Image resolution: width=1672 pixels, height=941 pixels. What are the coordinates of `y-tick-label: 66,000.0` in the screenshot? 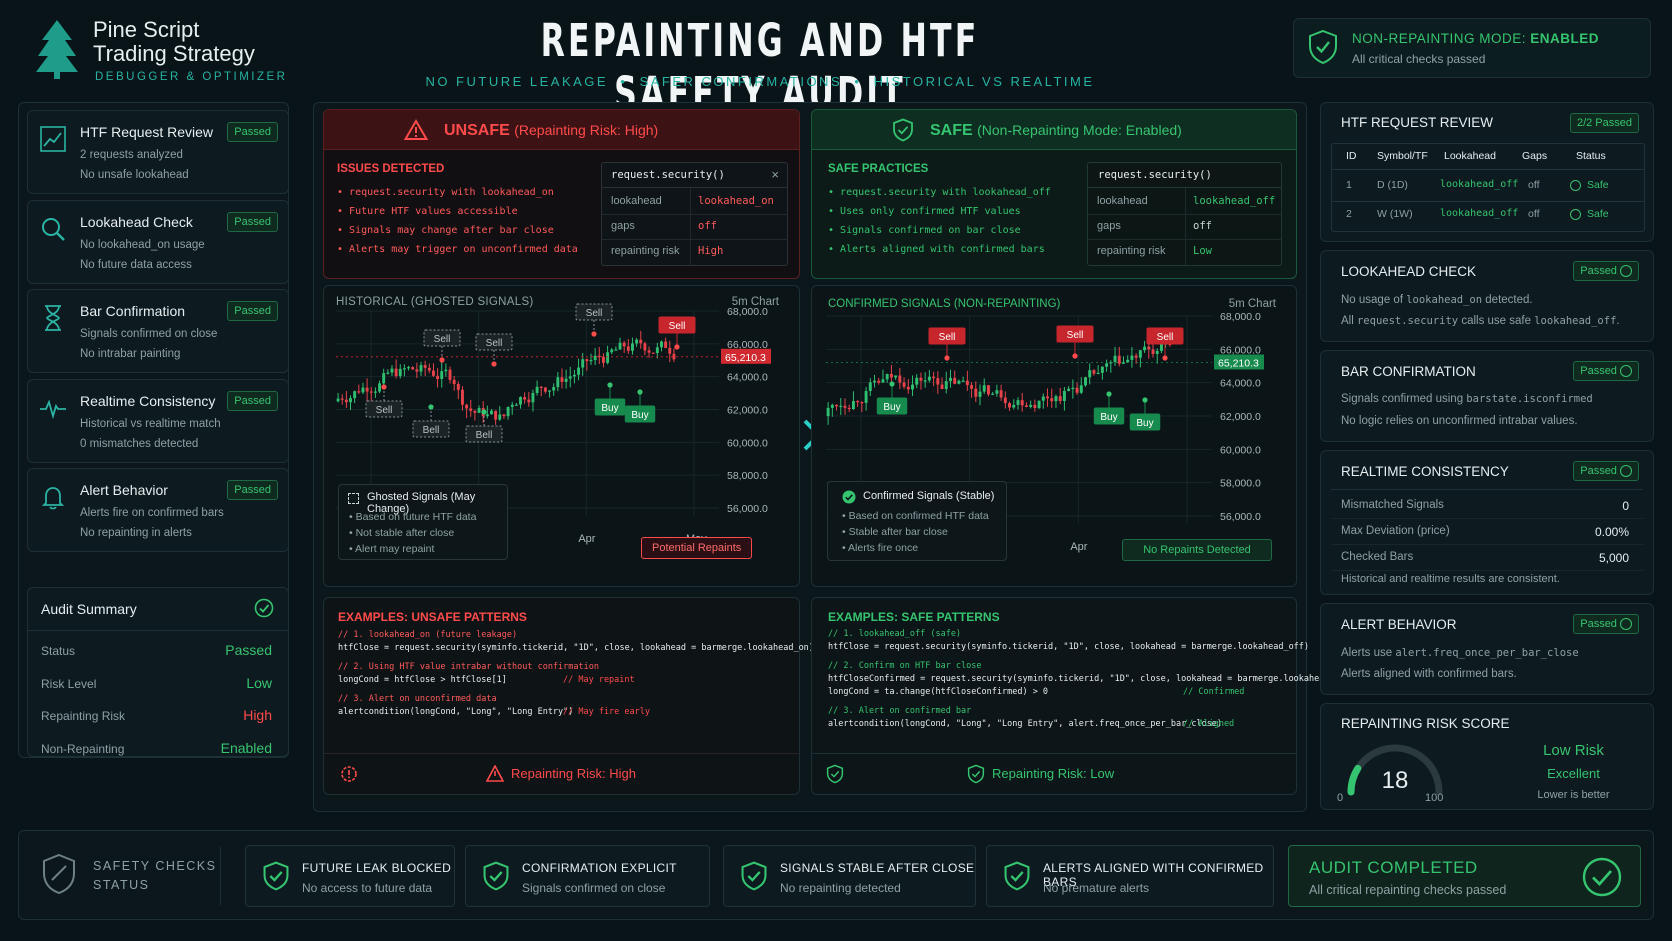 It's located at (747, 345).